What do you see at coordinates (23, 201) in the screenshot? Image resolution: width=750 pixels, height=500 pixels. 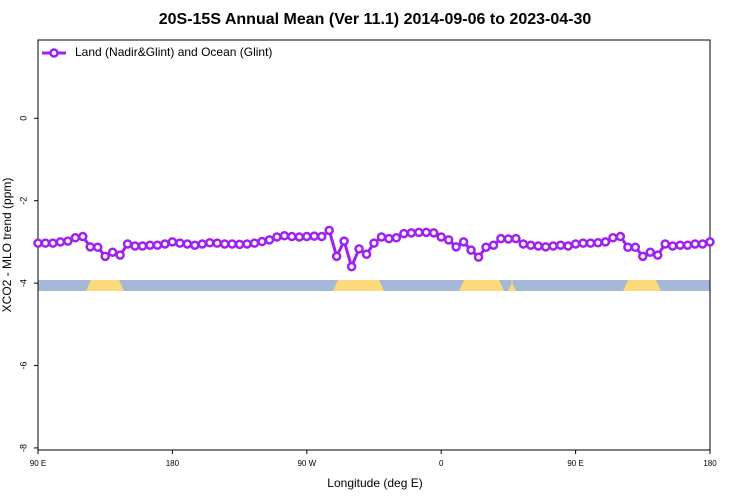 I see `y-tick-label: -2` at bounding box center [23, 201].